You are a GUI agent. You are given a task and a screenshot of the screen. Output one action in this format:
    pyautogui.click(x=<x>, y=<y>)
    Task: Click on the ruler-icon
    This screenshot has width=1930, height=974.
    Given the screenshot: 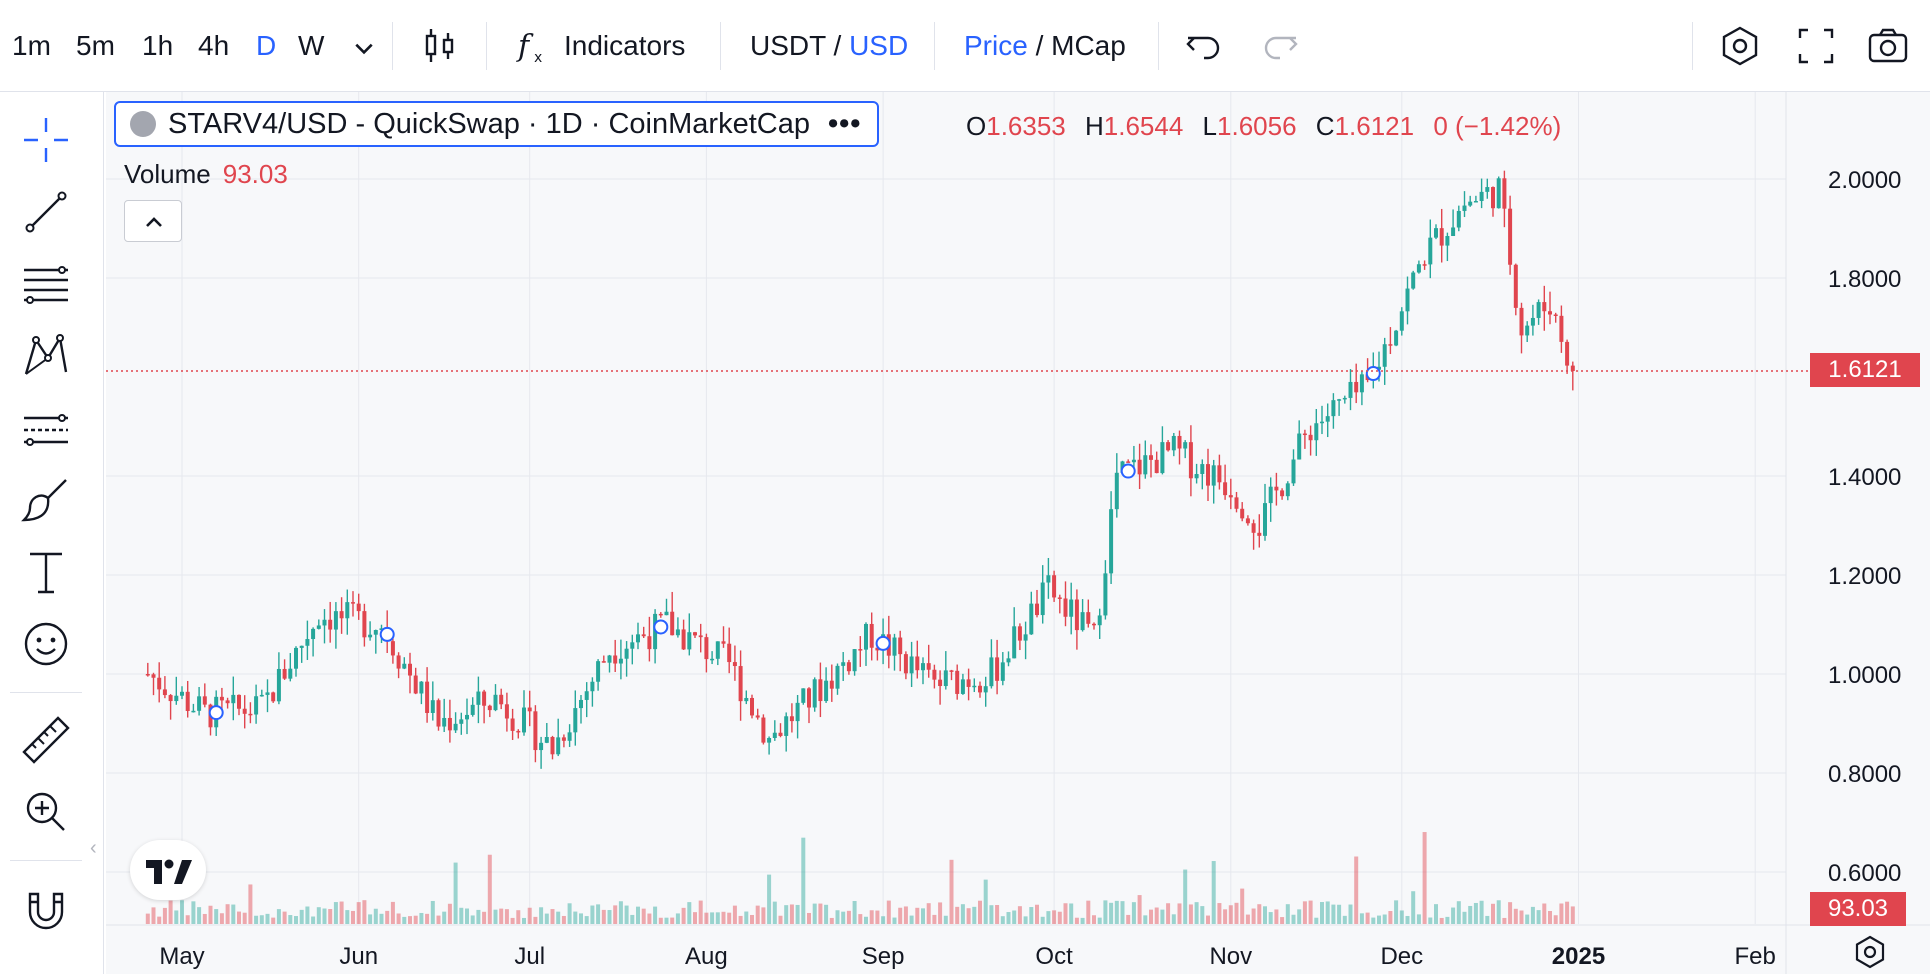 What is the action you would take?
    pyautogui.click(x=46, y=740)
    